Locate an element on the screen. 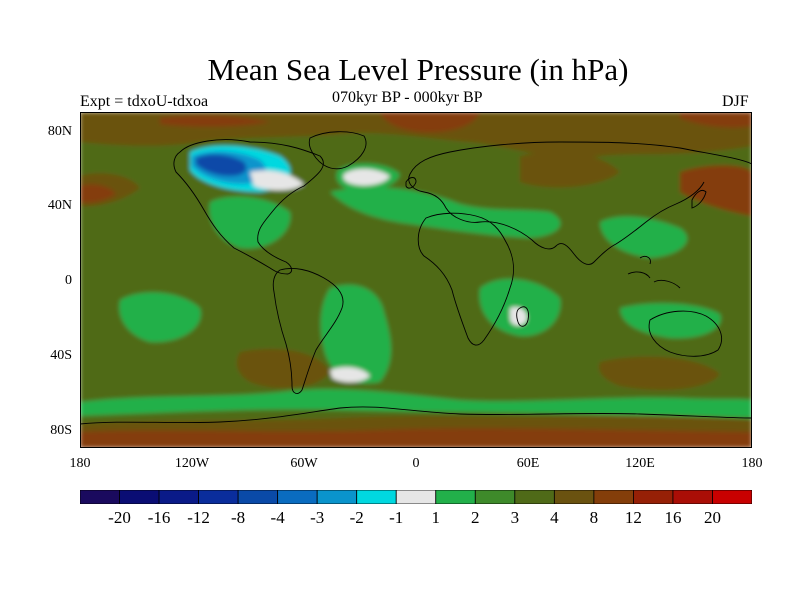 The width and height of the screenshot is (800, 600). colorbar-label: -2 is located at coordinates (356, 517).